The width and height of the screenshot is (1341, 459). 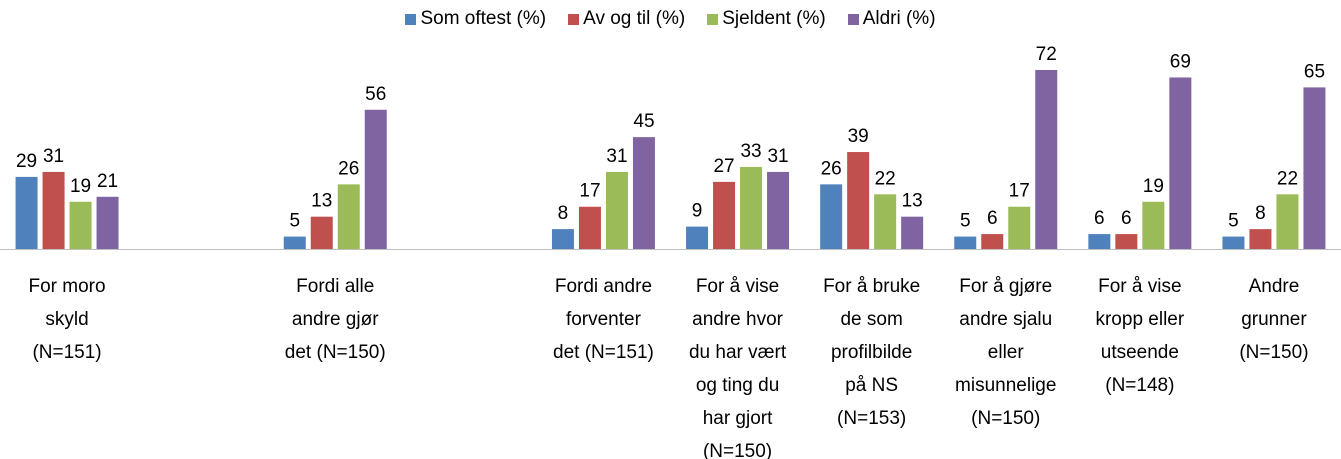 What do you see at coordinates (634, 18) in the screenshot?
I see `legend-label: Av og til (%)` at bounding box center [634, 18].